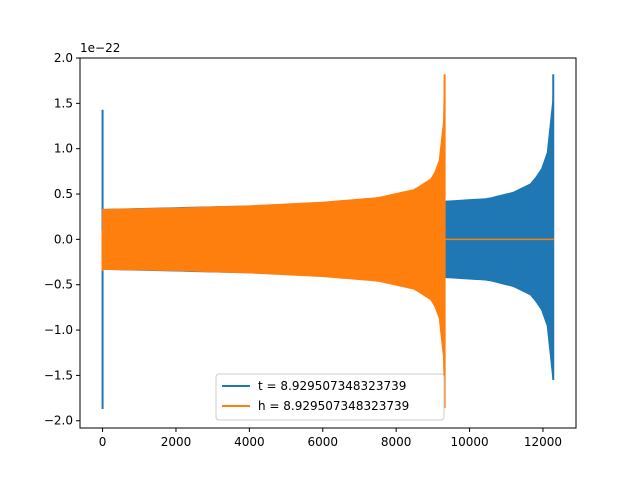  What do you see at coordinates (63, 58) in the screenshot?
I see `y-tick-label: 2.0` at bounding box center [63, 58].